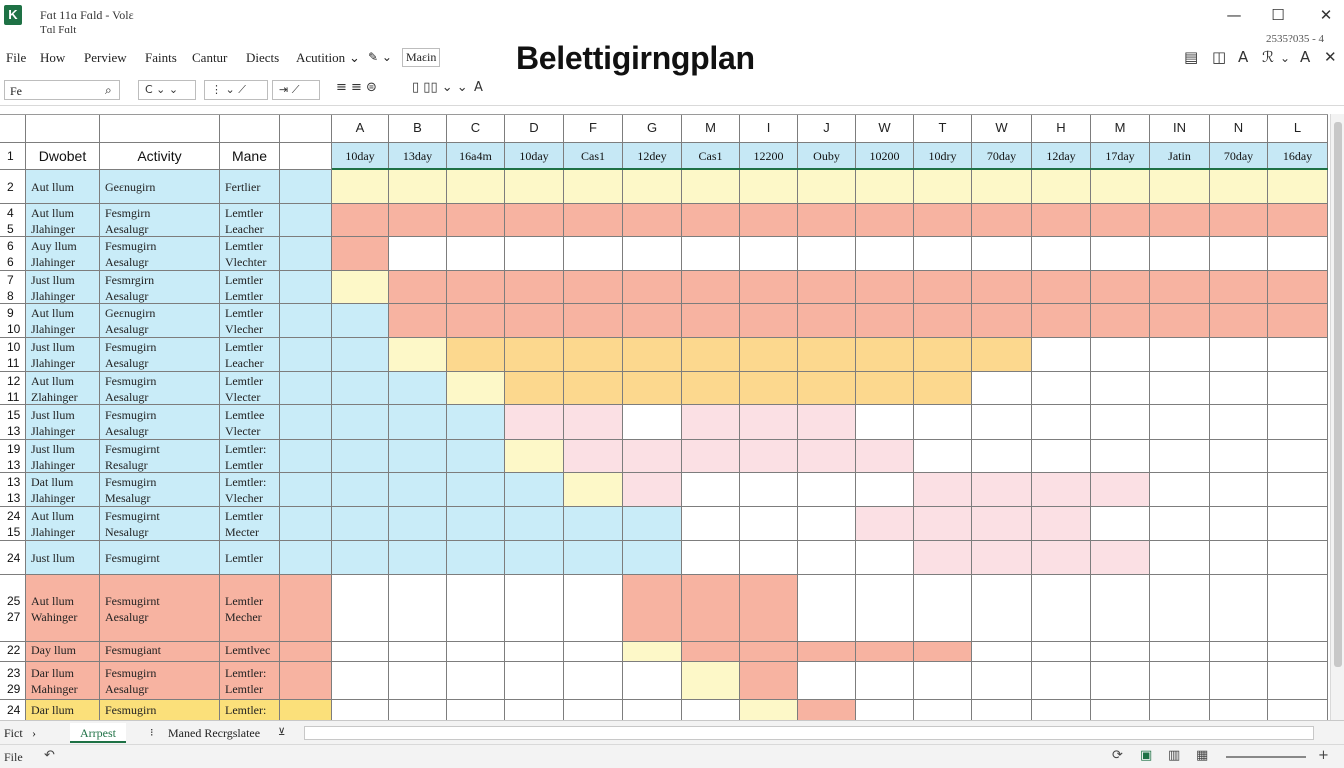 Image resolution: width=1344 pixels, height=768 pixels. What do you see at coordinates (63, 524) in the screenshot?
I see `name-cell: Aut llum Jlahinger` at bounding box center [63, 524].